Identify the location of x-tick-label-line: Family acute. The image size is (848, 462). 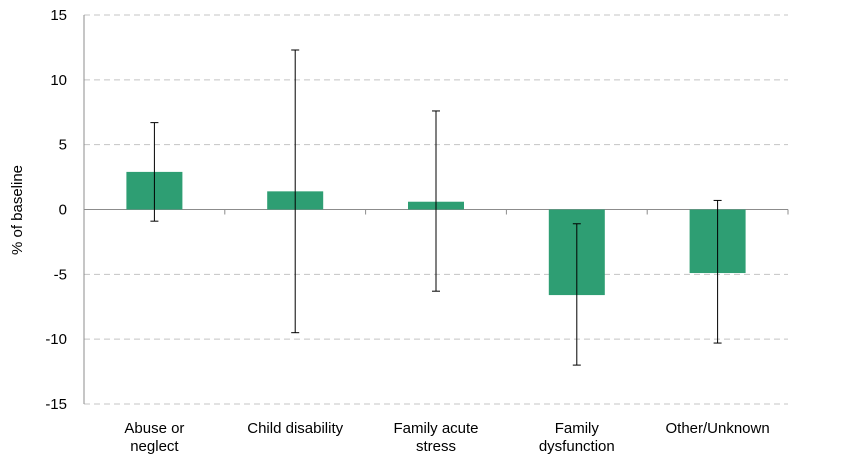
(435, 428).